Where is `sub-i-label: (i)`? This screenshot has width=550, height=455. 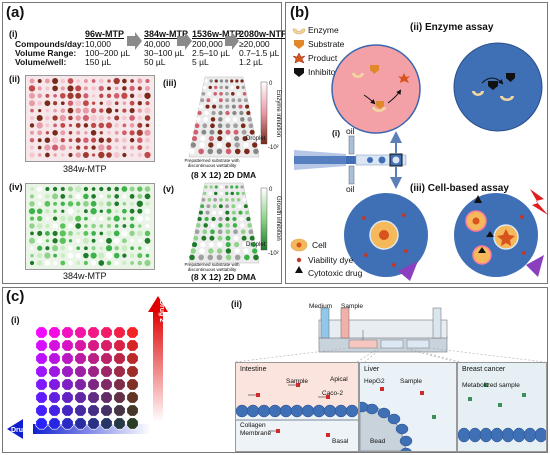 sub-i-label: (i) is located at coordinates (336, 133).